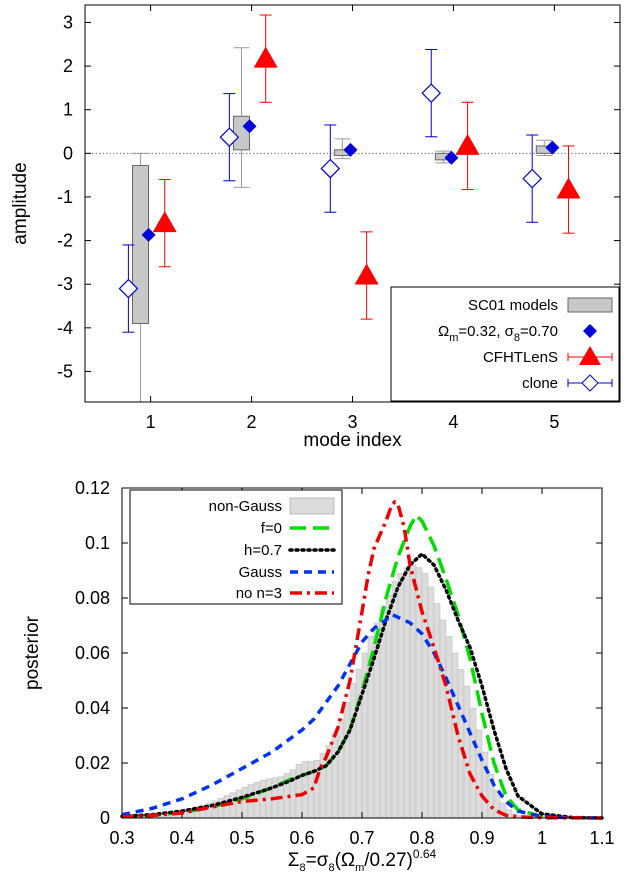  What do you see at coordinates (590, 305) in the screenshot?
I see `legend-key-models` at bounding box center [590, 305].